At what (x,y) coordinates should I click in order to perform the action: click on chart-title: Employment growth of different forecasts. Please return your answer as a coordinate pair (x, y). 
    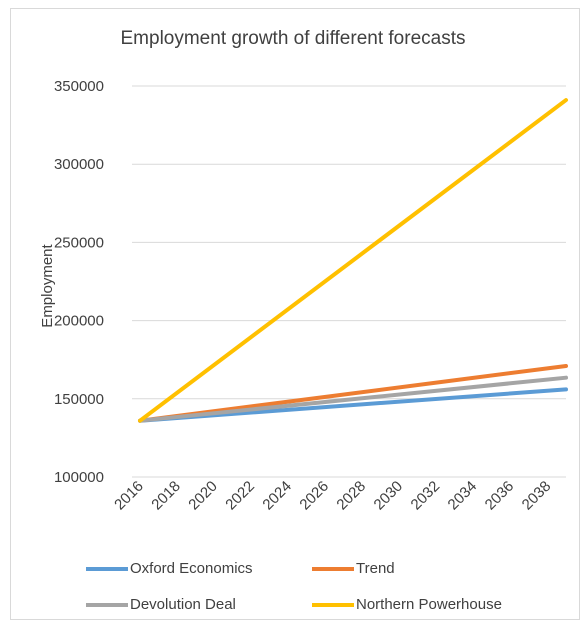
    Looking at the image, I should click on (293, 38).